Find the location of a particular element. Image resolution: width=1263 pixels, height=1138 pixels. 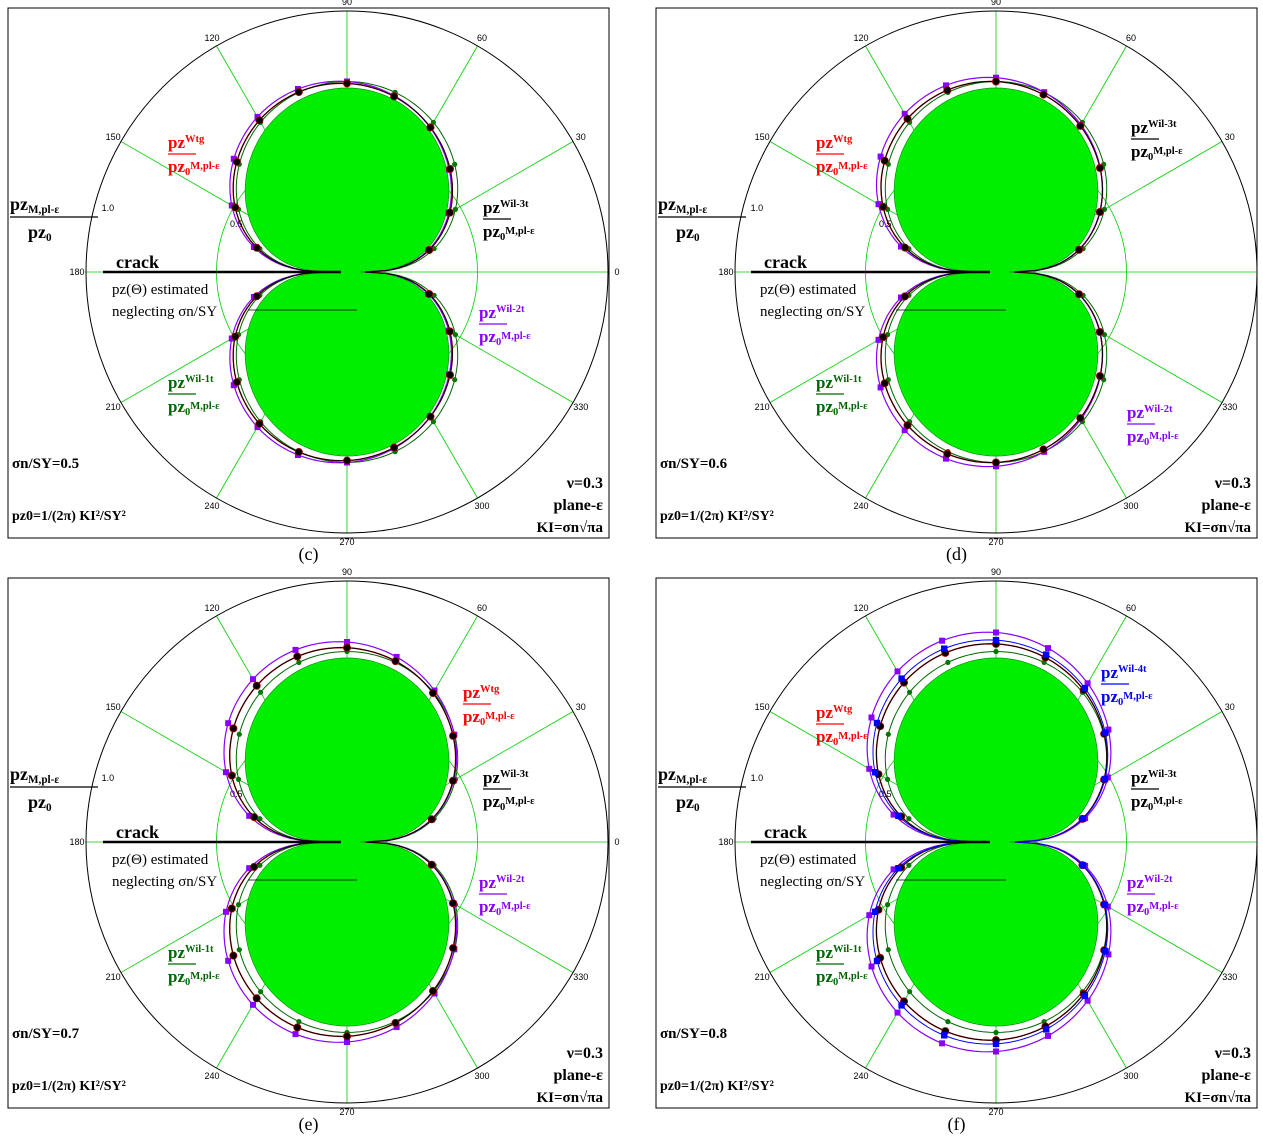

angle-tick-label: 90 is located at coordinates (347, 3).